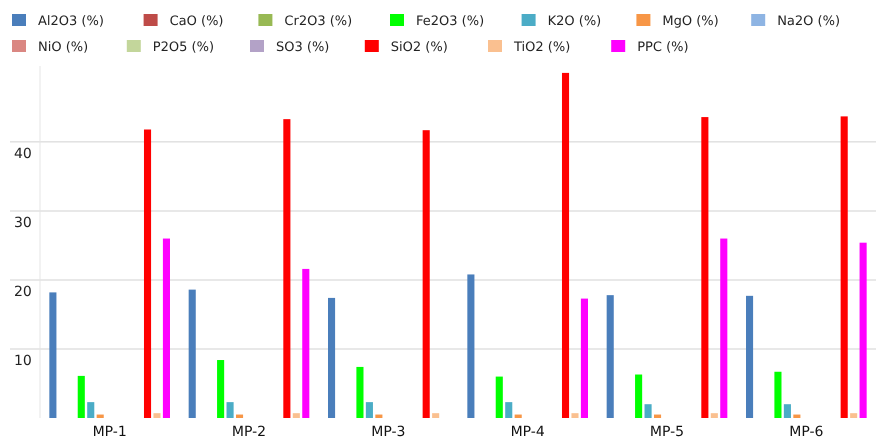 The height and width of the screenshot is (448, 884). I want to click on legend-label: Na2O (%), so click(808, 21).